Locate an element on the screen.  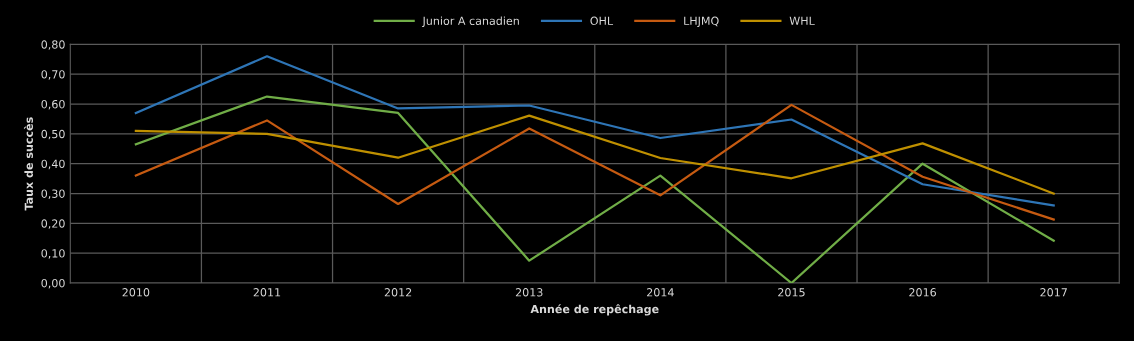
x-tick-label: 2017 is located at coordinates (1053, 292).